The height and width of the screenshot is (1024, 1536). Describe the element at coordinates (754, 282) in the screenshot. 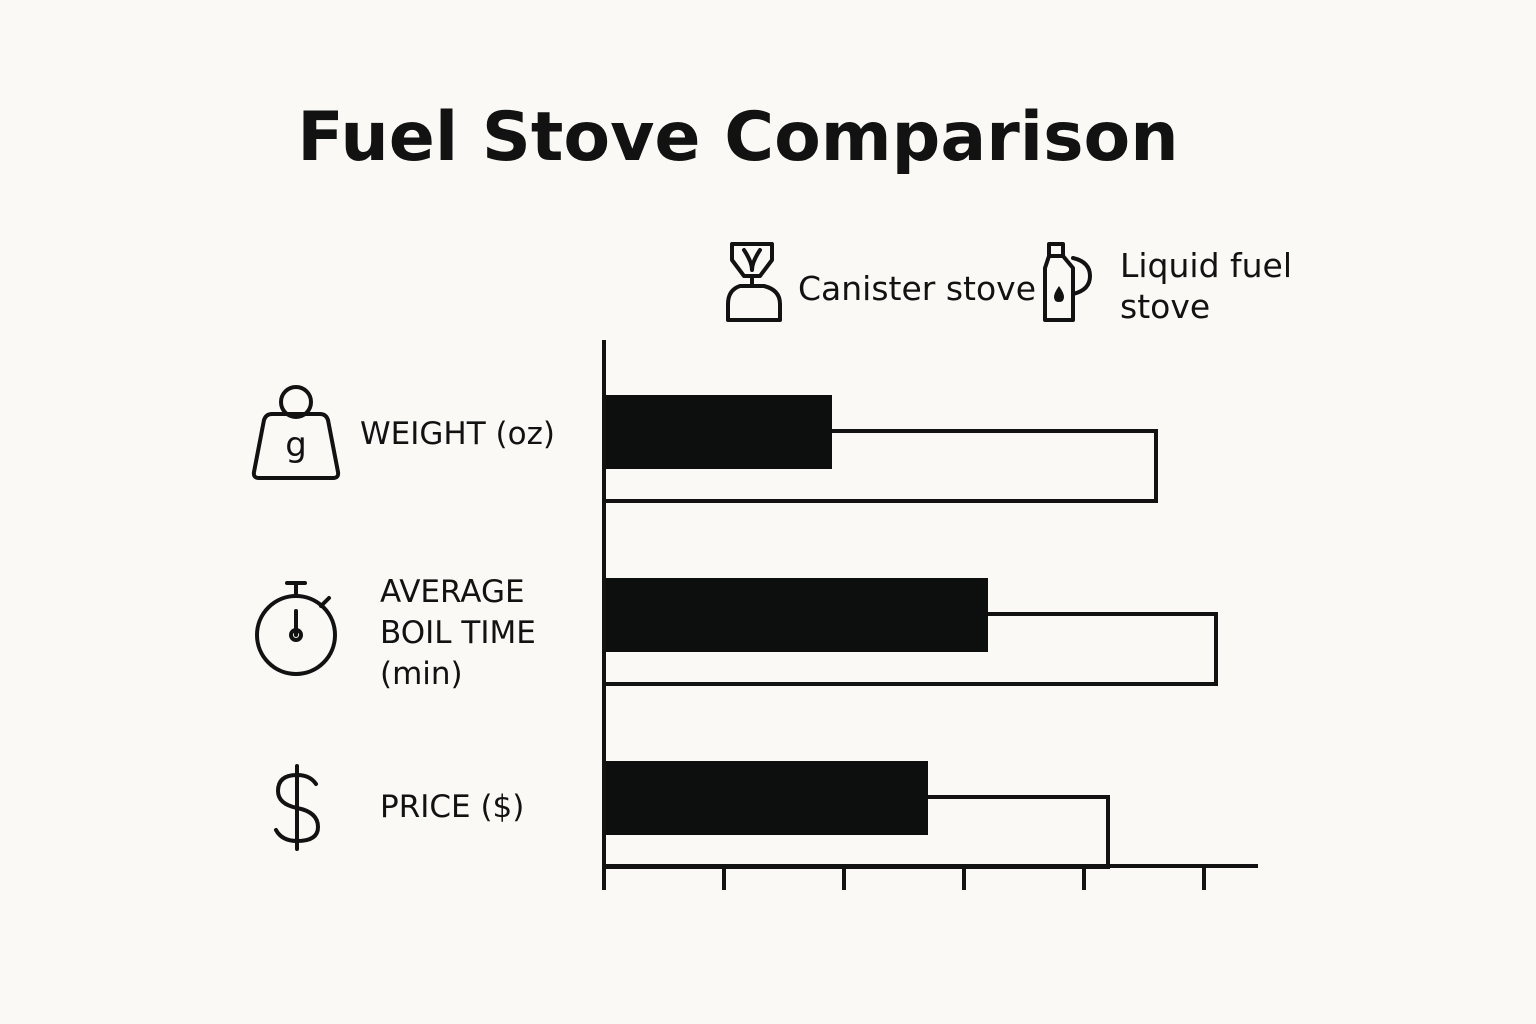

I see `canister-stove-icon` at that location.